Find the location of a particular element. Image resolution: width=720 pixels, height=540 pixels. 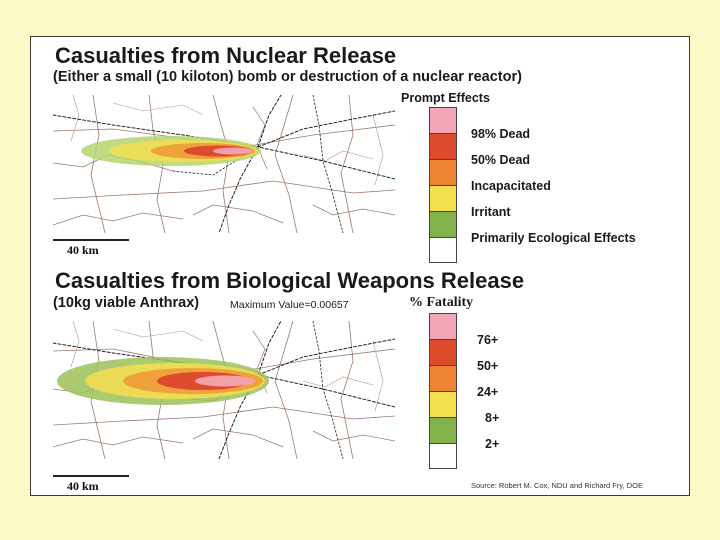

legend-swatch-ecological is located at coordinates (443, 250).